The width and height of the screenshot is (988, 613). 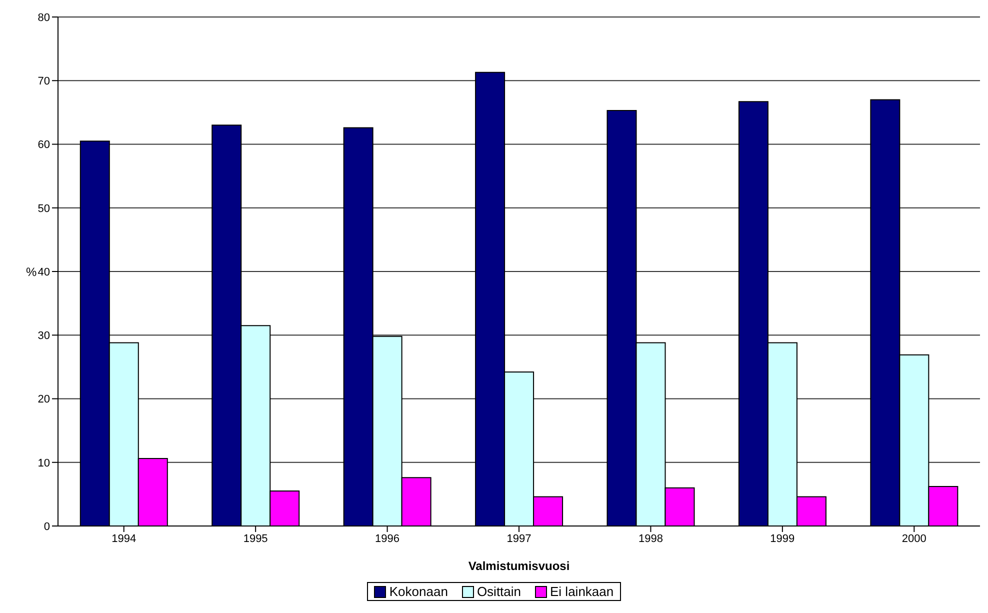 I want to click on x-tick-label: 2000, so click(x=914, y=538).